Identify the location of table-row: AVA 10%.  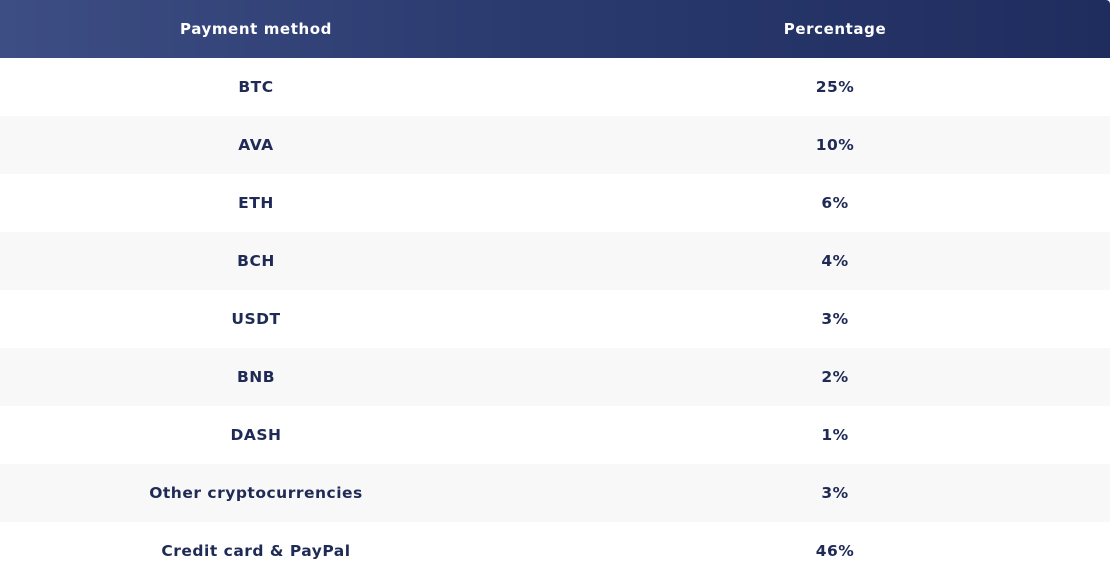
(555, 145).